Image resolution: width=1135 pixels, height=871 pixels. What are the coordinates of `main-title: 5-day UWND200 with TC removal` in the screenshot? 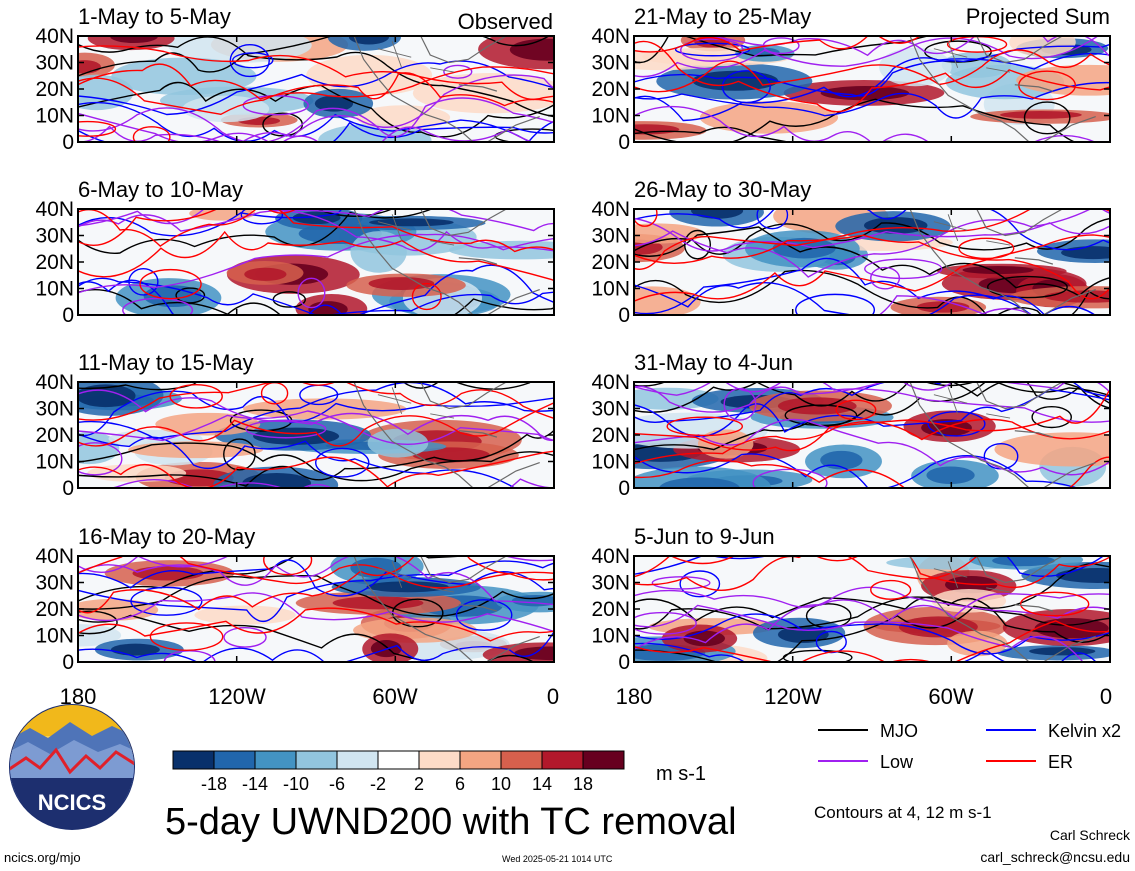 It's located at (451, 822).